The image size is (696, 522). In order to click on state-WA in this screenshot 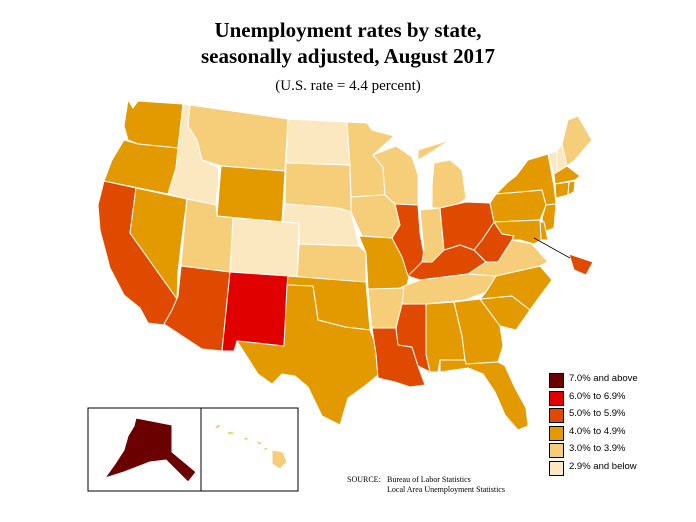, I will do `click(153, 124)`.